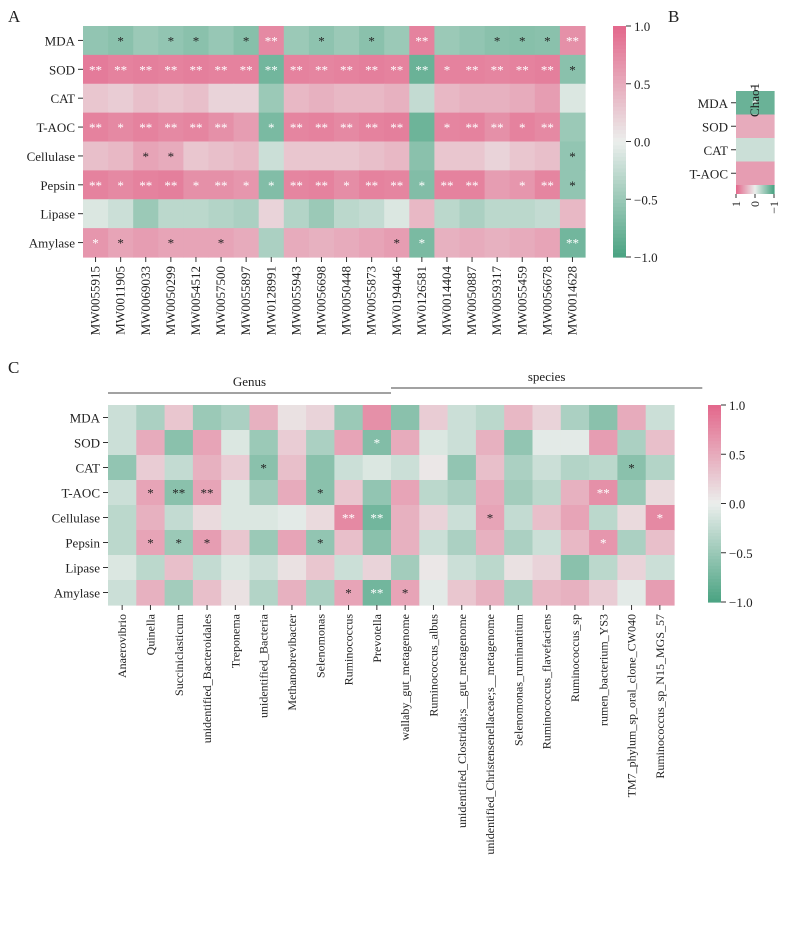  Describe the element at coordinates (207, 679) in the screenshot. I see `column-label: unidentified_Bacteroidales` at that location.